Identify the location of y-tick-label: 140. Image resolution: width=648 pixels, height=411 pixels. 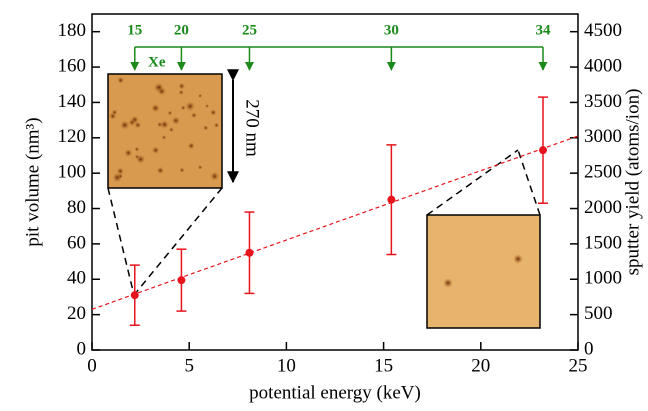
(72, 101).